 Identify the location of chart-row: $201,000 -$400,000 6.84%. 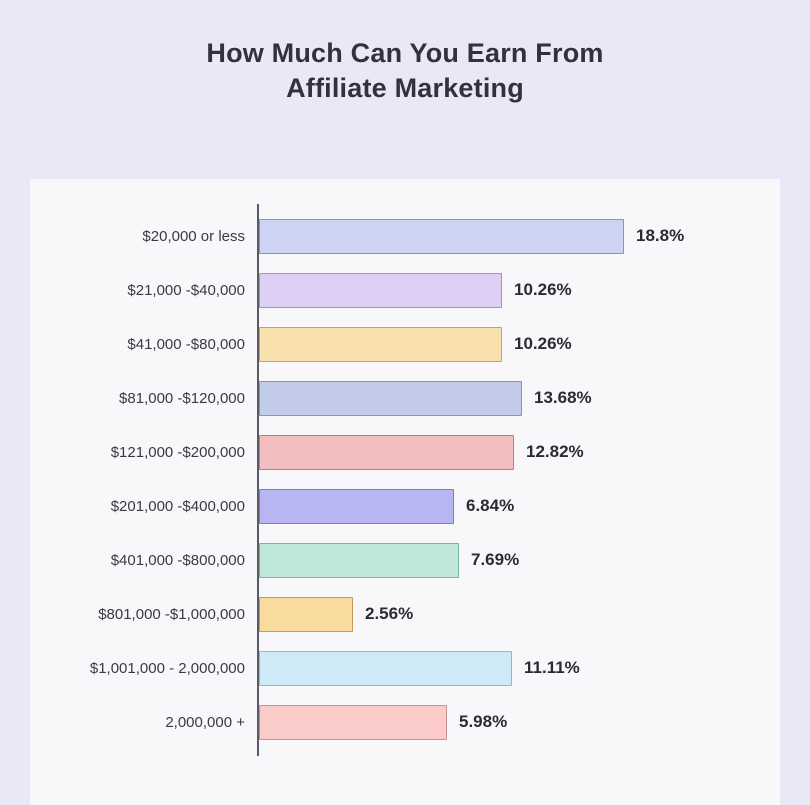
(405, 506).